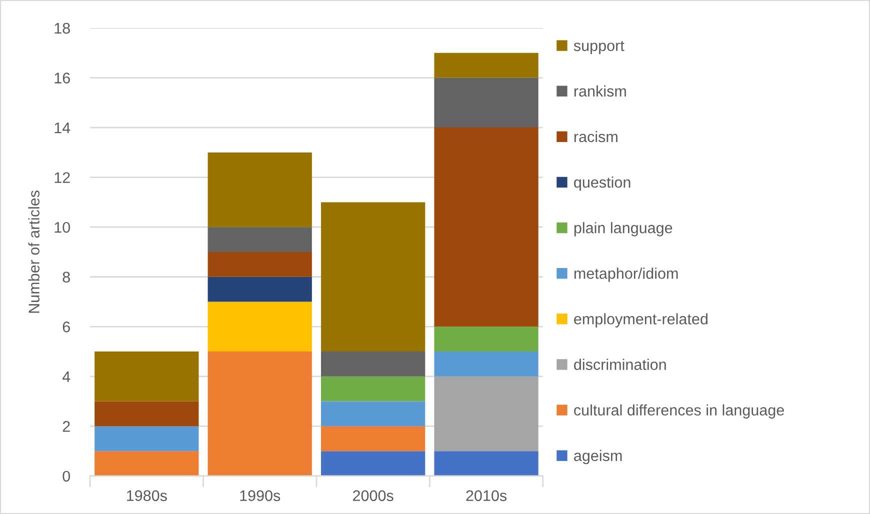  I want to click on legend-label: ageism, so click(598, 457).